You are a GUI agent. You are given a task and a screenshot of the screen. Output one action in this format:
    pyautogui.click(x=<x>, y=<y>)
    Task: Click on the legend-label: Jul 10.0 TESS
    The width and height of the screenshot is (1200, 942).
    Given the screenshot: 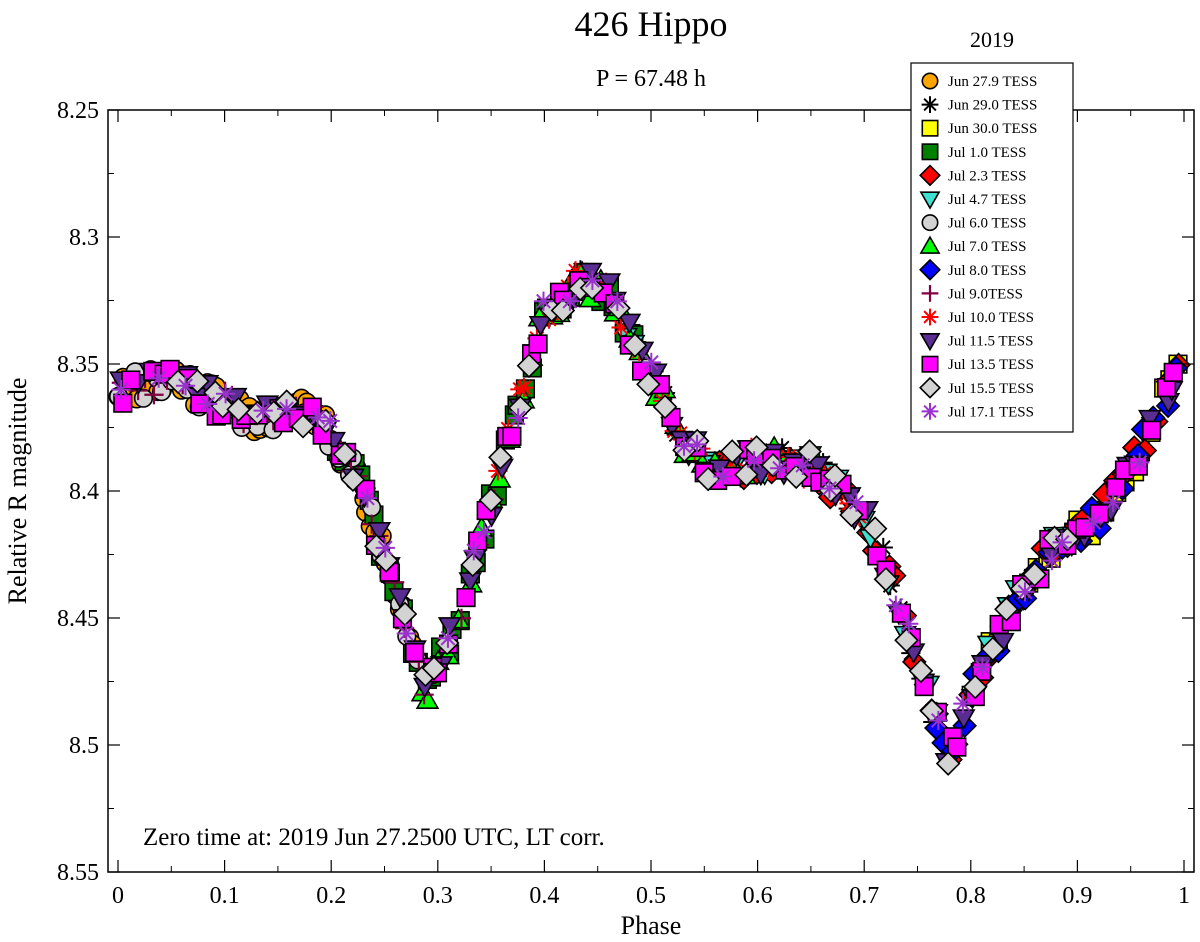 What is the action you would take?
    pyautogui.click(x=991, y=318)
    